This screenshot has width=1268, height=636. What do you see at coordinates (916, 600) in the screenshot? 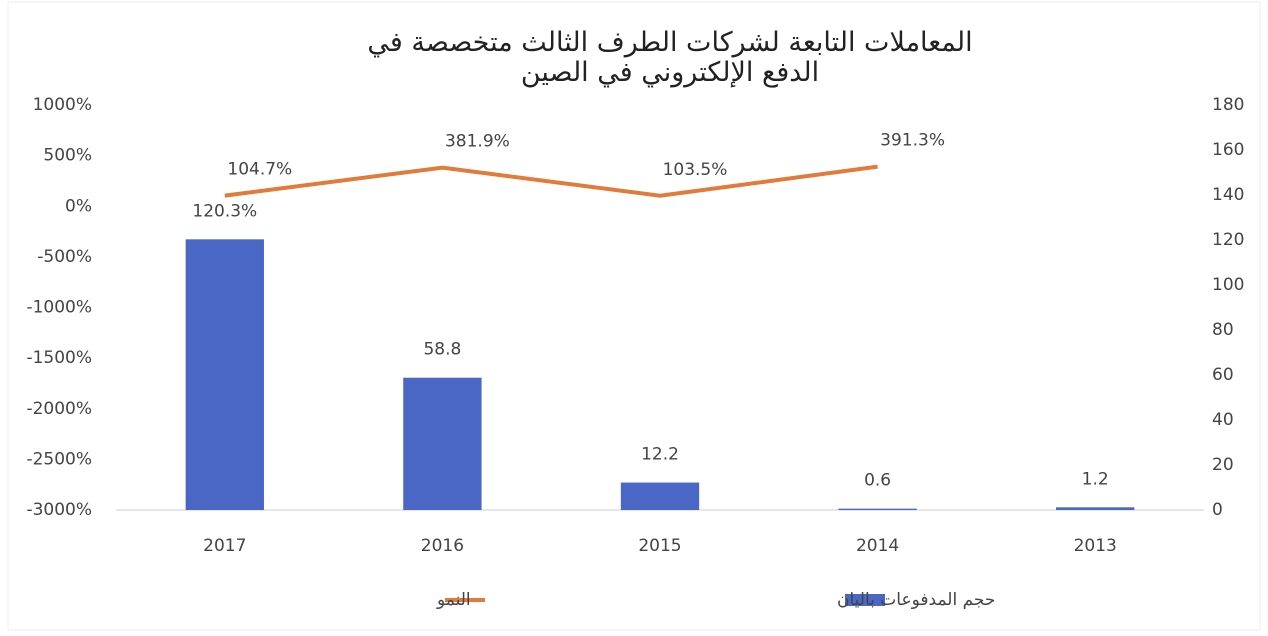
I see `legend-label: حجم المدفوعات باليان` at bounding box center [916, 600].